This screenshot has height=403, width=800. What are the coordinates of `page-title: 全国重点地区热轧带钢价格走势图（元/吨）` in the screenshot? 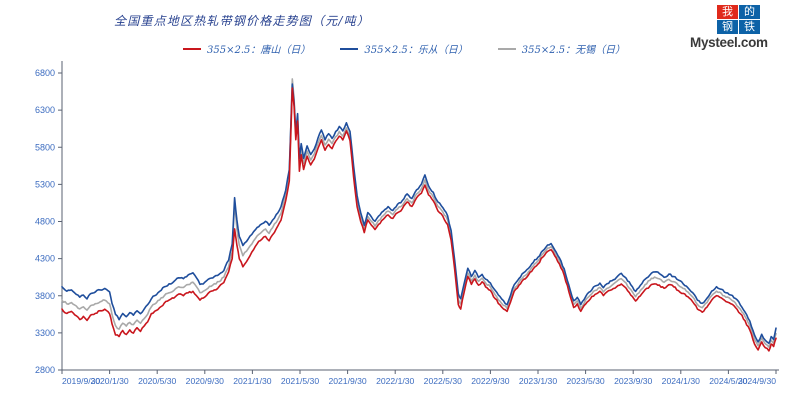 It's located at (242, 21).